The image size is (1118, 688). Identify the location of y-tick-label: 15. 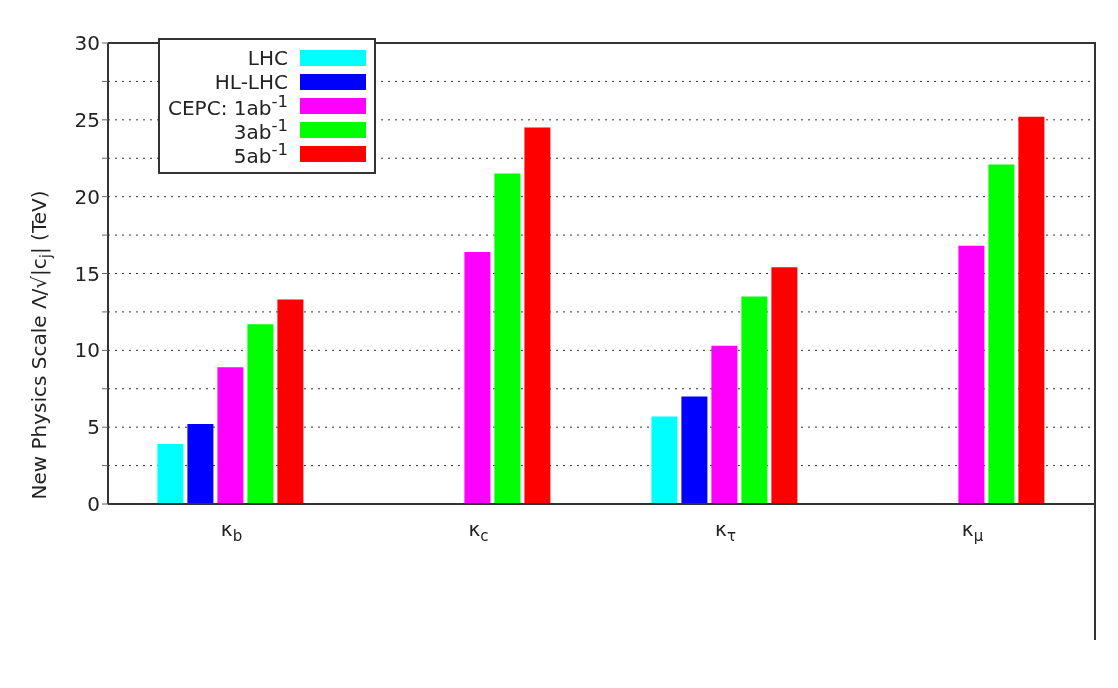
(87, 273).